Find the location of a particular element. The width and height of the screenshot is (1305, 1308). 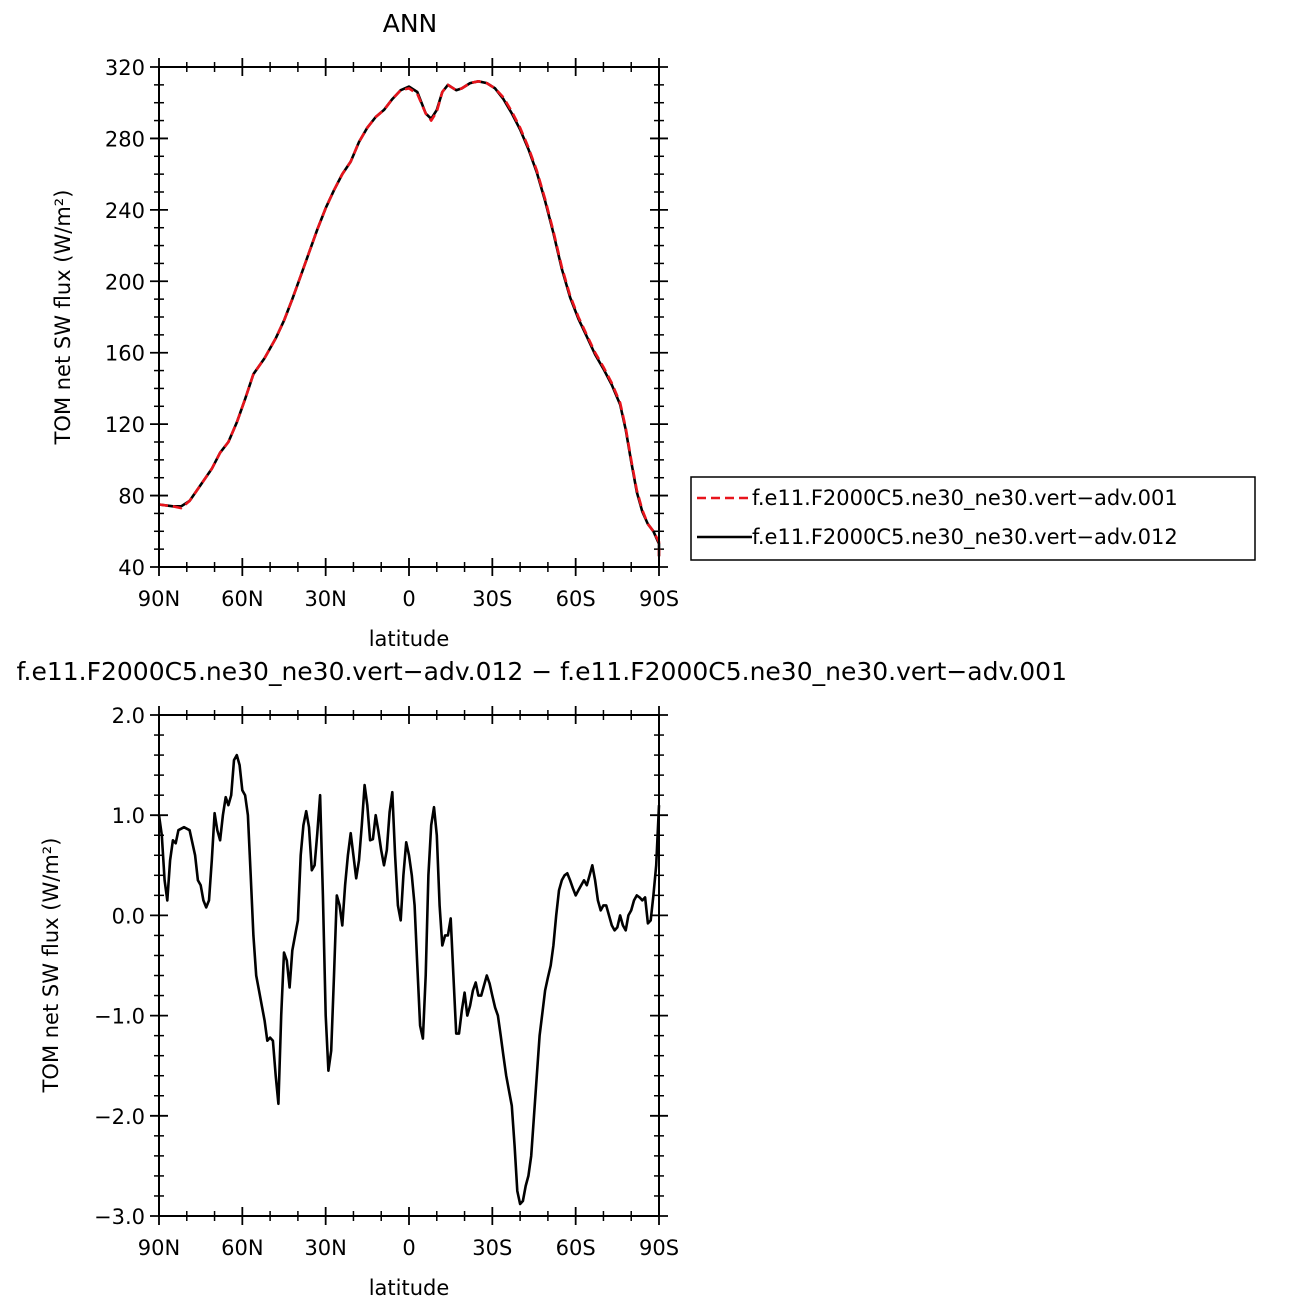

bottom-plot-frame is located at coordinates (409, 965).